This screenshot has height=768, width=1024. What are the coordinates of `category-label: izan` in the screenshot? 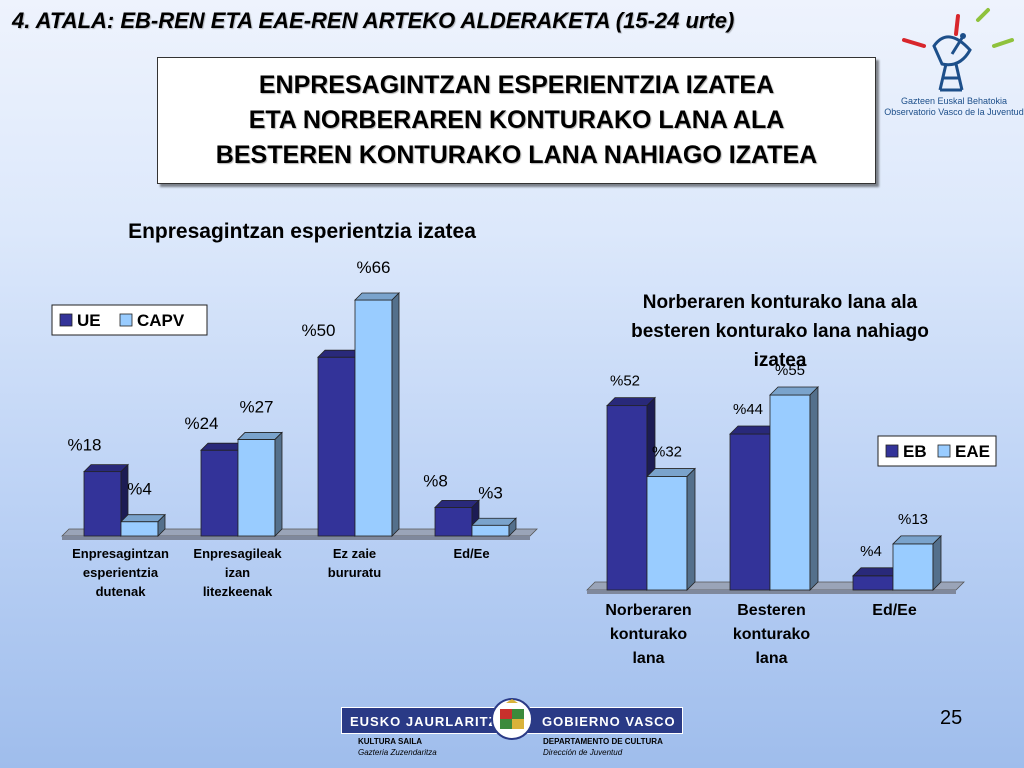 It's located at (237, 572).